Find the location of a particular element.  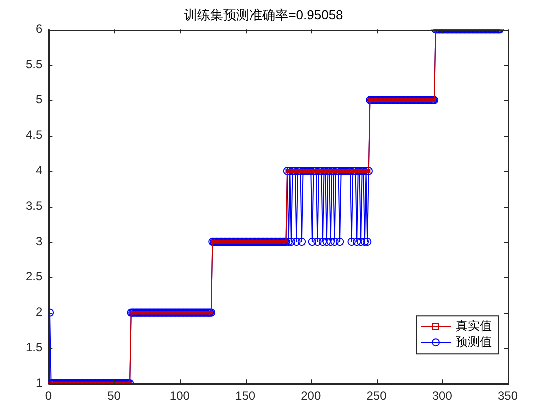

y-tick-label: 5 is located at coordinates (39, 99).